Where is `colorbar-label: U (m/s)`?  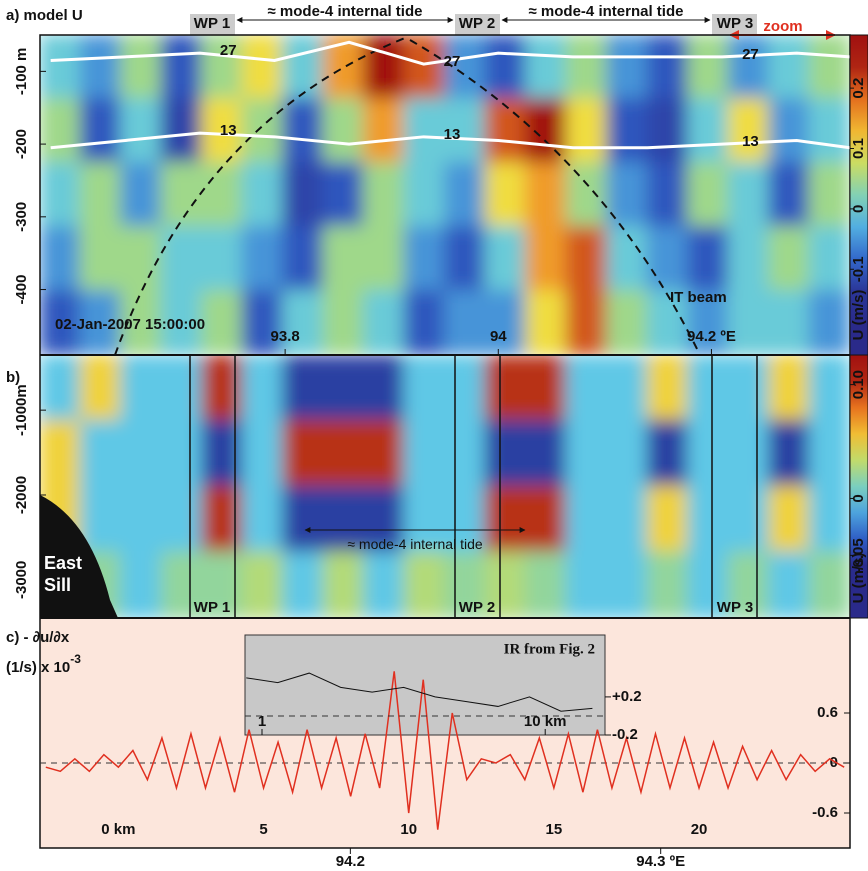 colorbar-label: U (m/s) is located at coordinates (858, 315).